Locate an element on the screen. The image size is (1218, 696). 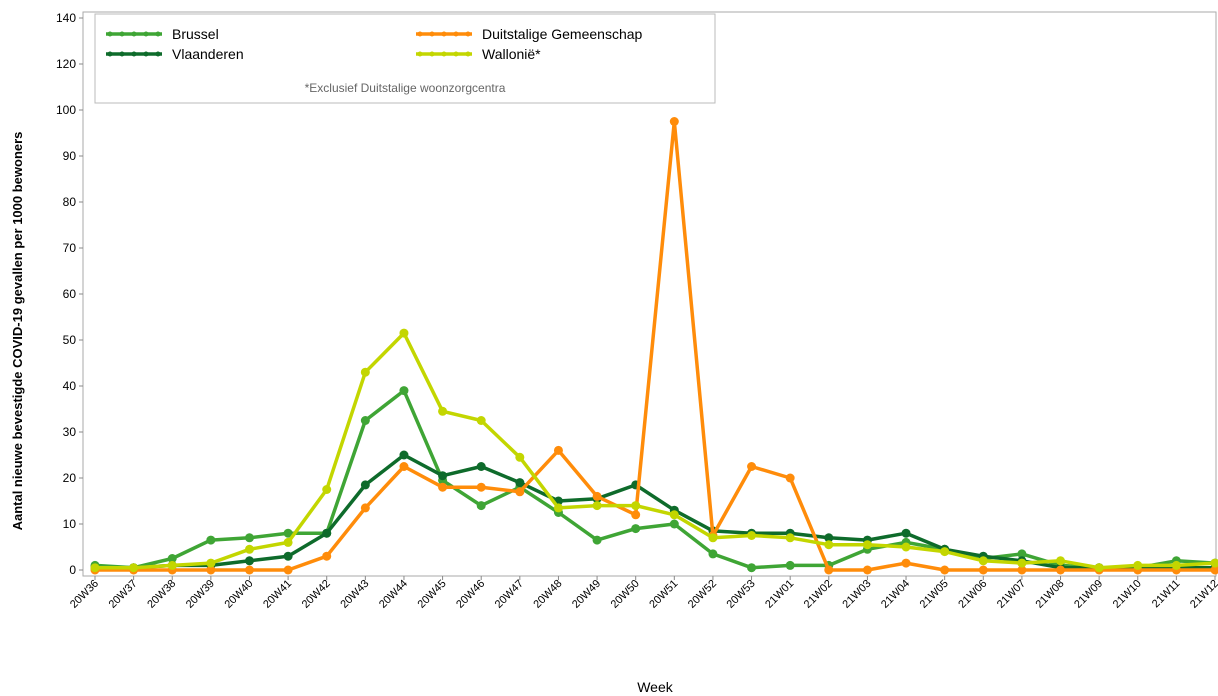
y-tick-label: 50 is located at coordinates (70, 340).